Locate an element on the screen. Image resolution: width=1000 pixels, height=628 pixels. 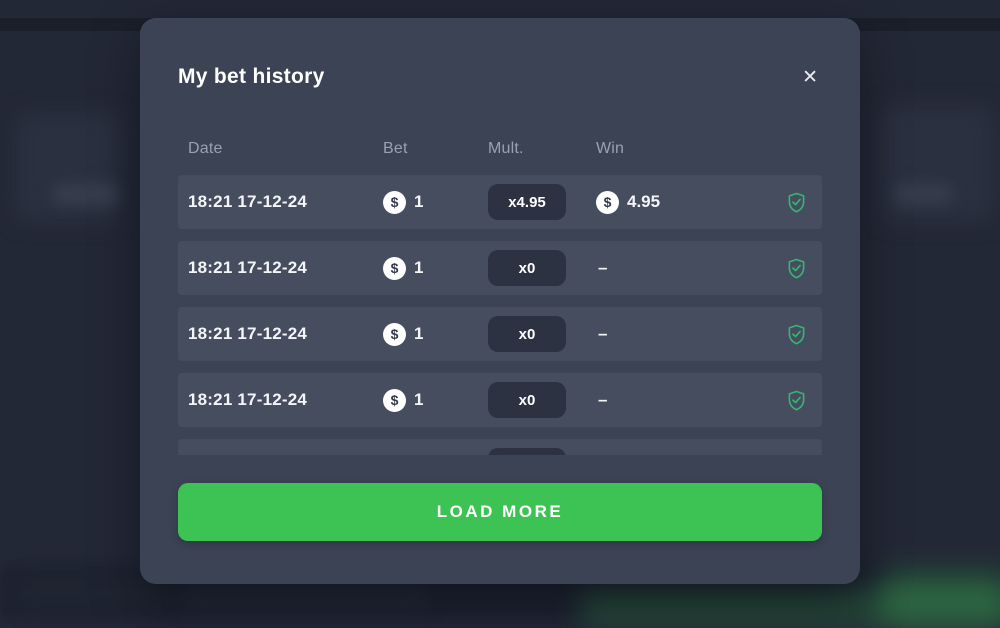
win-value: 4.95 is located at coordinates (644, 201).